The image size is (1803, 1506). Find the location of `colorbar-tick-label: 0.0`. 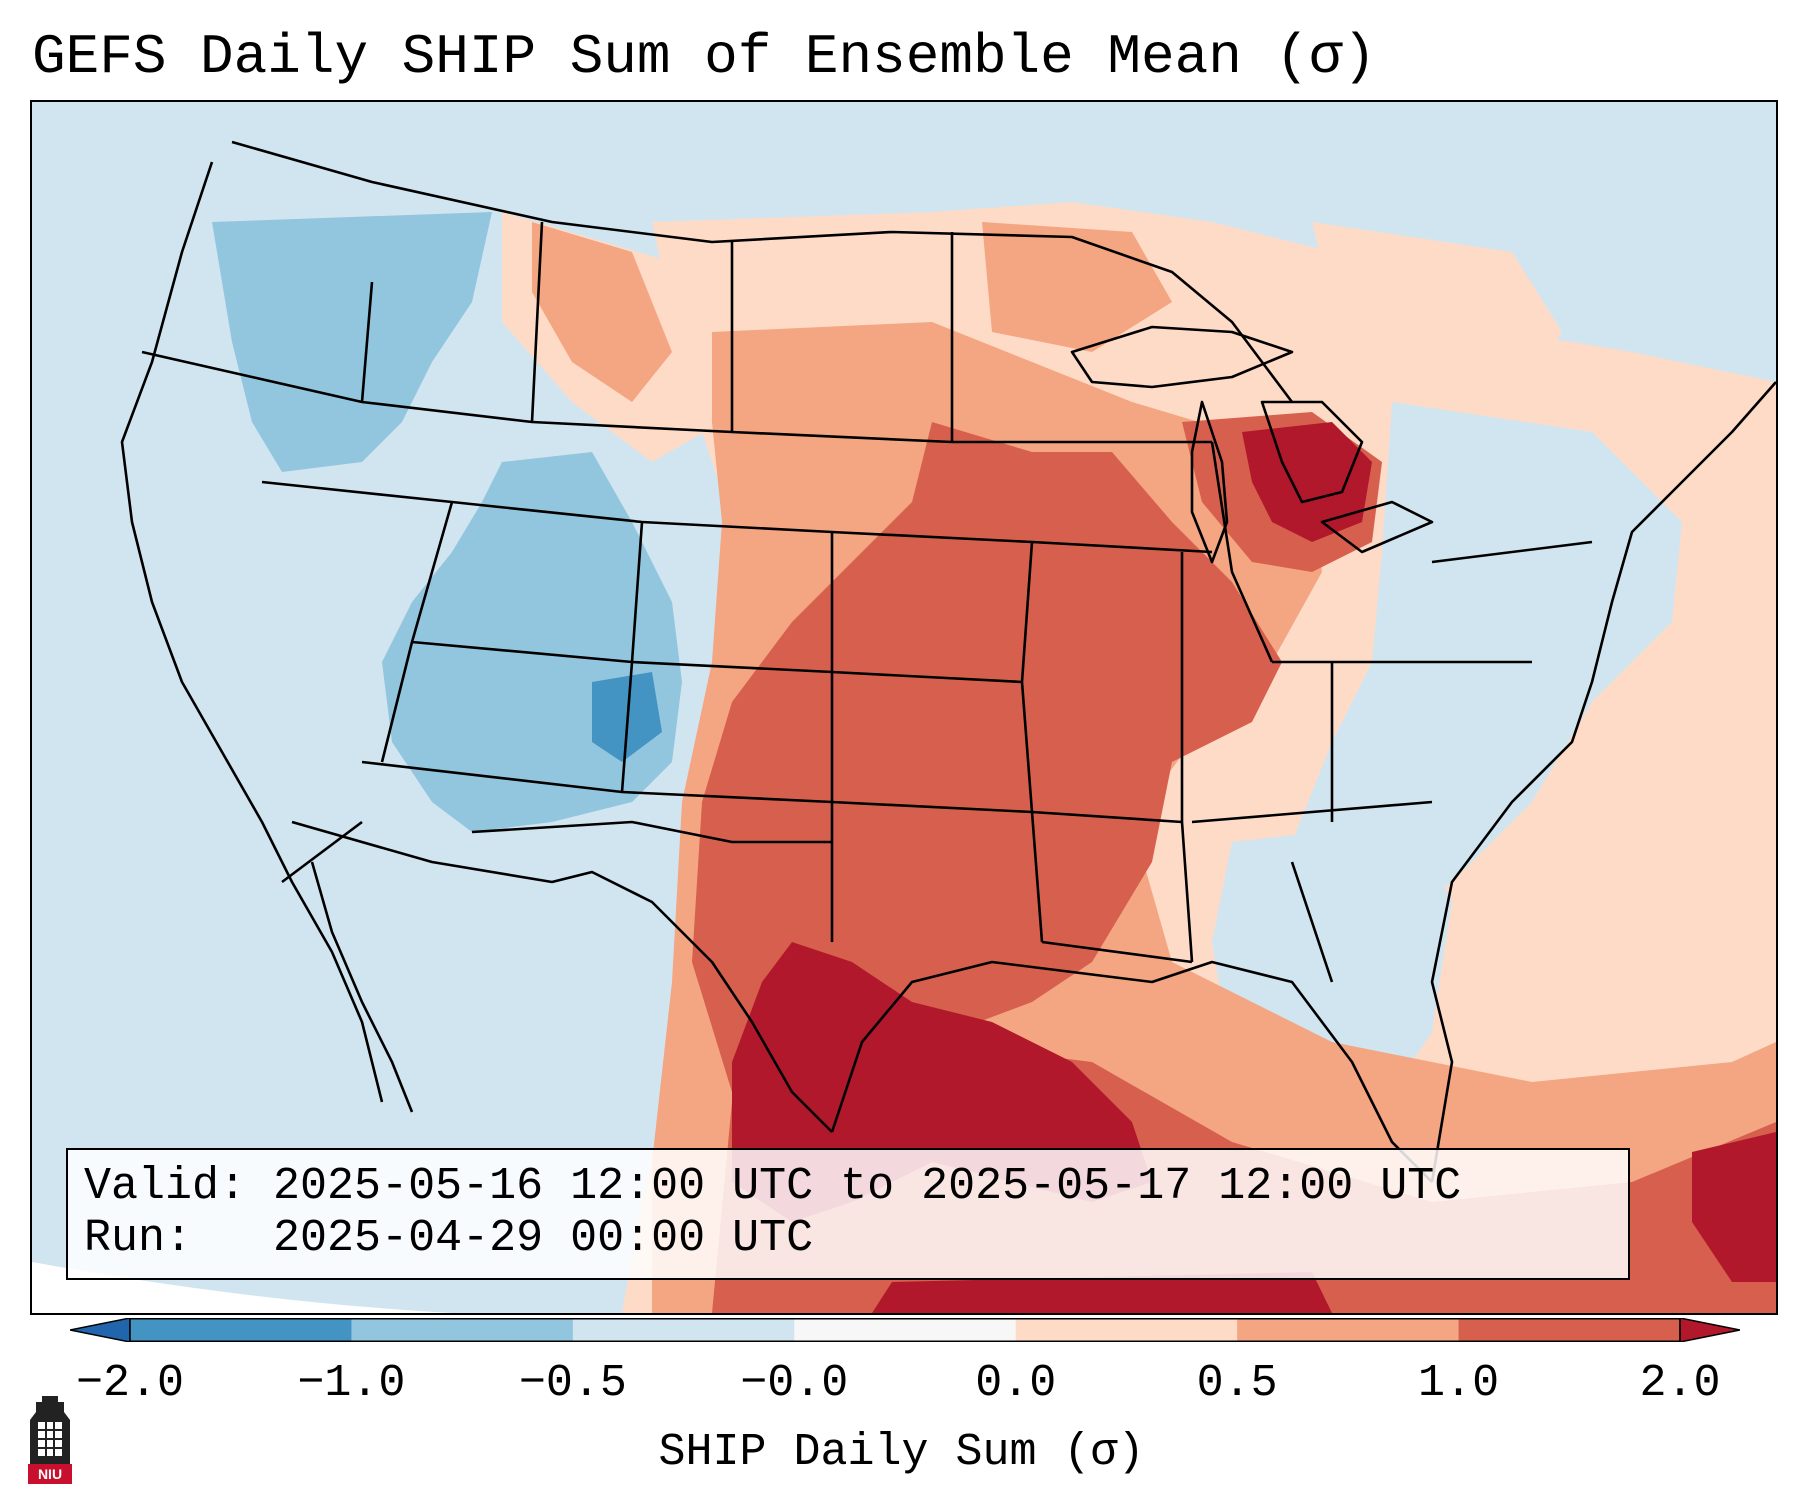

colorbar-tick-label: 0.0 is located at coordinates (1016, 1383).